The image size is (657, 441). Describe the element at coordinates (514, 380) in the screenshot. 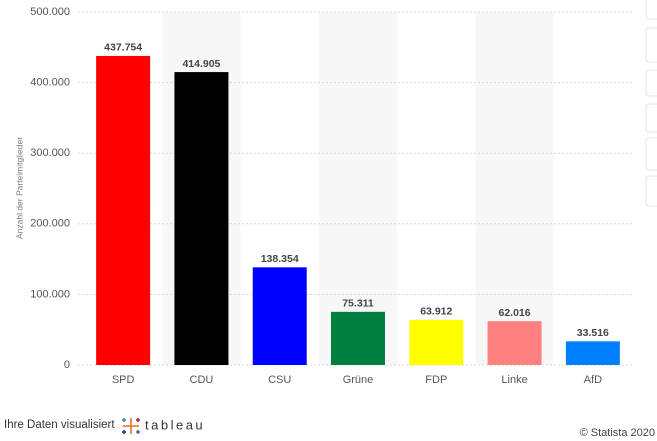

I see `x-tick-label: Linke` at that location.